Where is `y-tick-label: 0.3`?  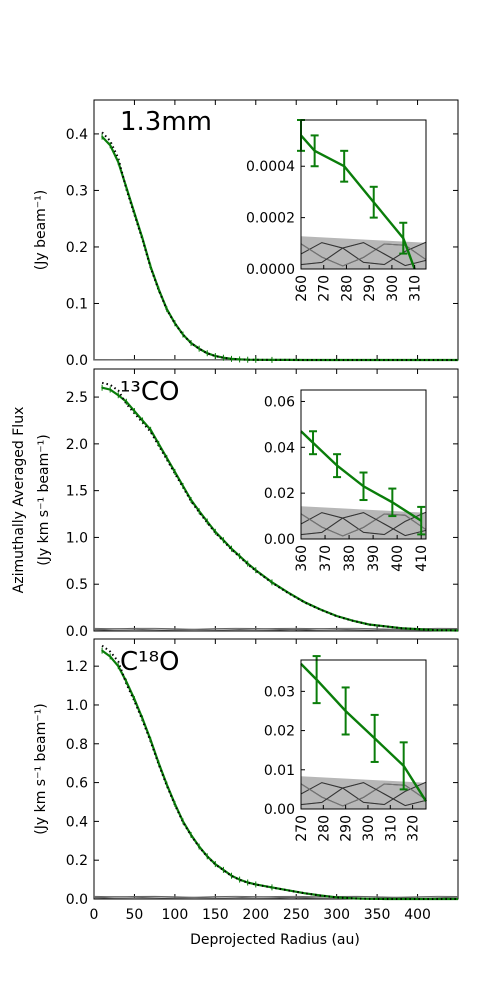 y-tick-label: 0.3 is located at coordinates (77, 191).